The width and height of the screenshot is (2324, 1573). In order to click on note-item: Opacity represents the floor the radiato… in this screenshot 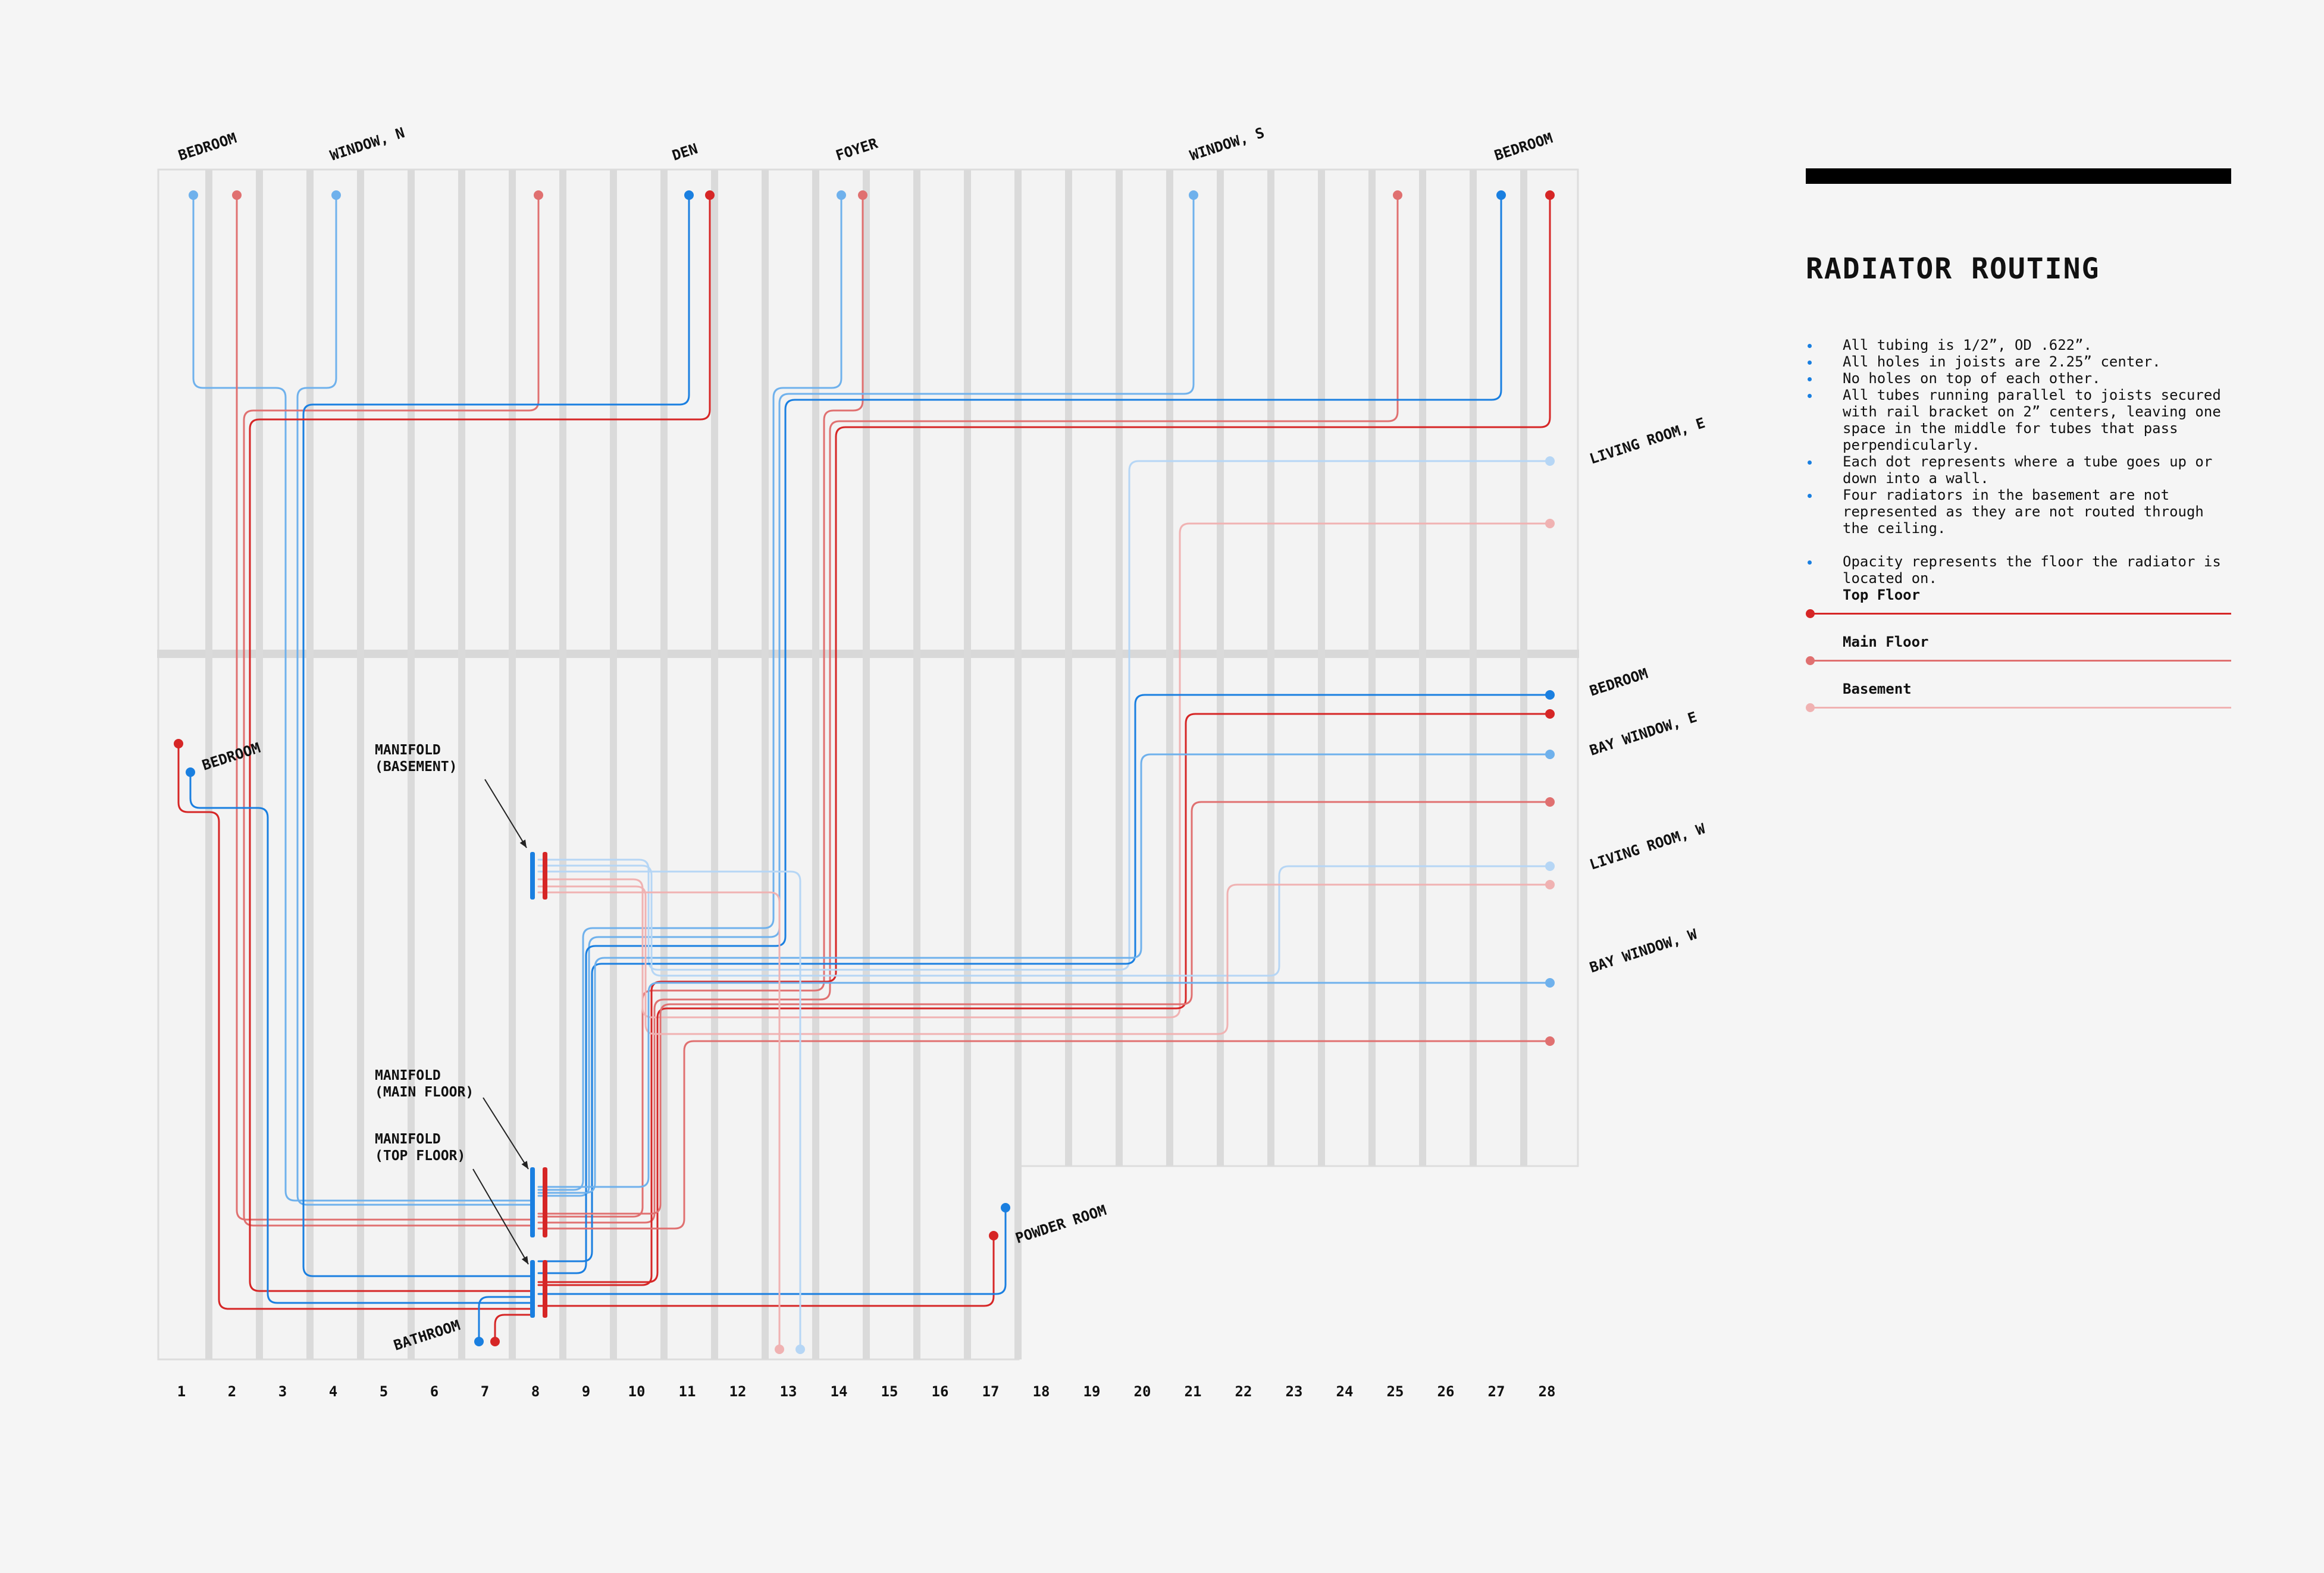, I will do `click(2018, 570)`.